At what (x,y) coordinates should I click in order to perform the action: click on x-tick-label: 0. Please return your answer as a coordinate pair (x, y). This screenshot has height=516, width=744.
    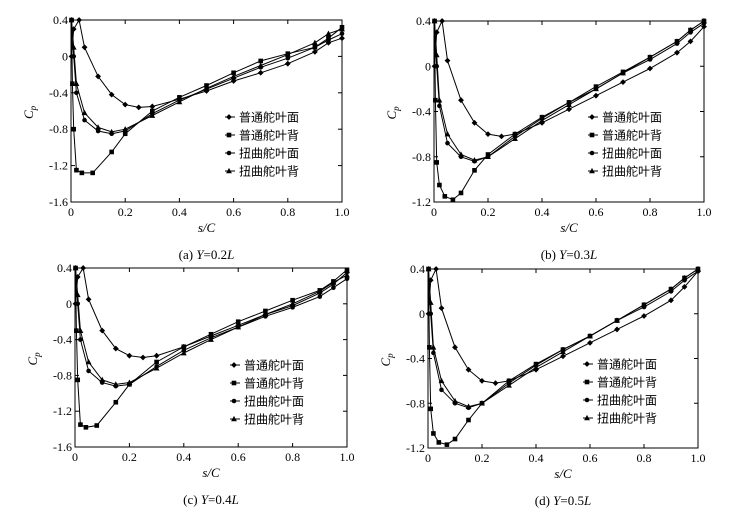
    Looking at the image, I should click on (428, 458).